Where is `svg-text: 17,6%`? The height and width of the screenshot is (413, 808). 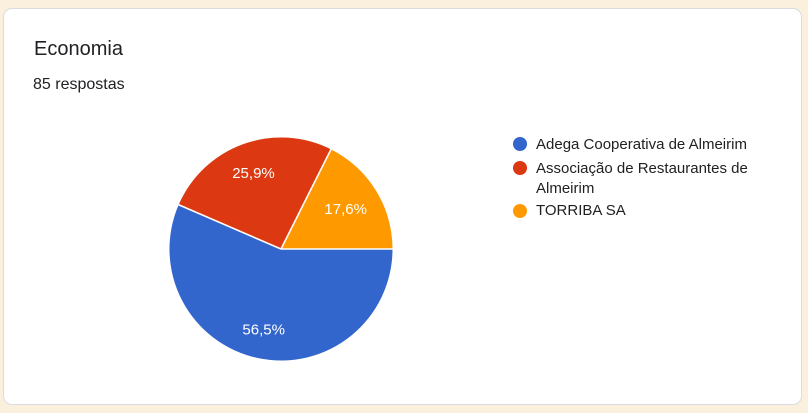
svg-text: 17,6% is located at coordinates (345, 209).